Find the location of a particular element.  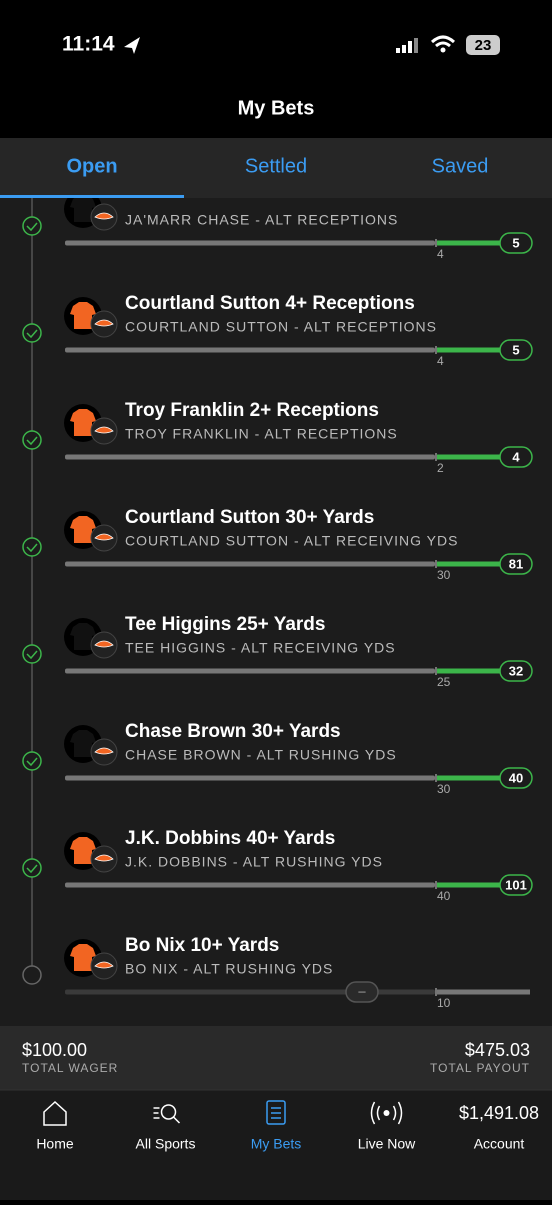

result-value: 32 is located at coordinates (516, 670).